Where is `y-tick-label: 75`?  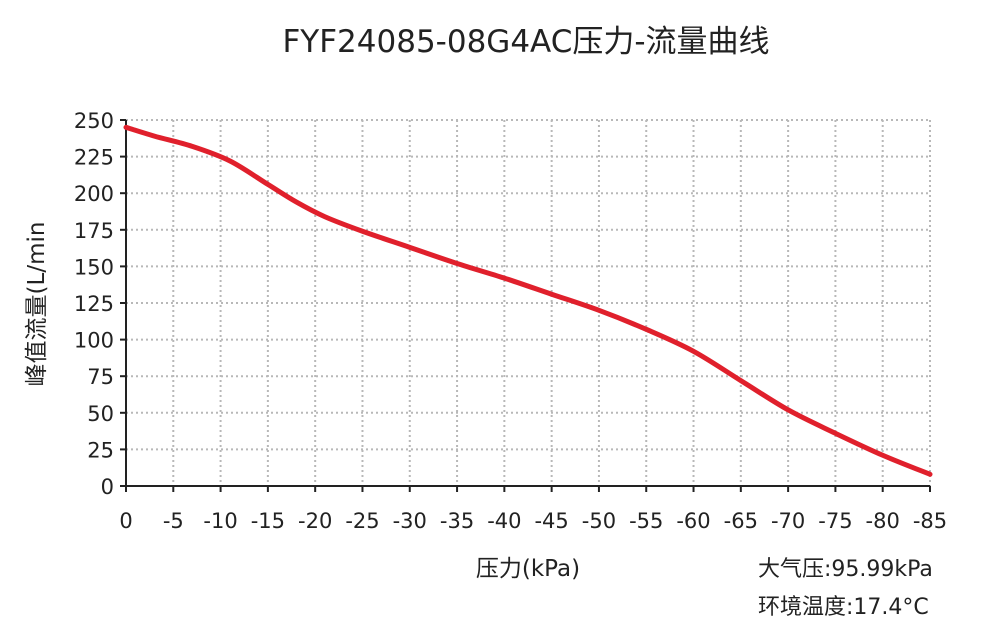
y-tick-label: 75 is located at coordinates (100, 377).